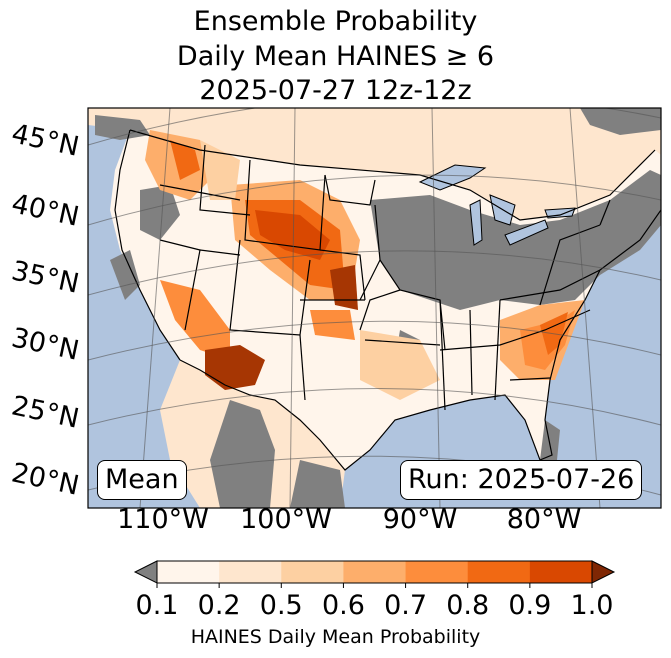 The height and width of the screenshot is (658, 671). What do you see at coordinates (335, 21) in the screenshot?
I see `title-line-1: Ensemble Probability` at bounding box center [335, 21].